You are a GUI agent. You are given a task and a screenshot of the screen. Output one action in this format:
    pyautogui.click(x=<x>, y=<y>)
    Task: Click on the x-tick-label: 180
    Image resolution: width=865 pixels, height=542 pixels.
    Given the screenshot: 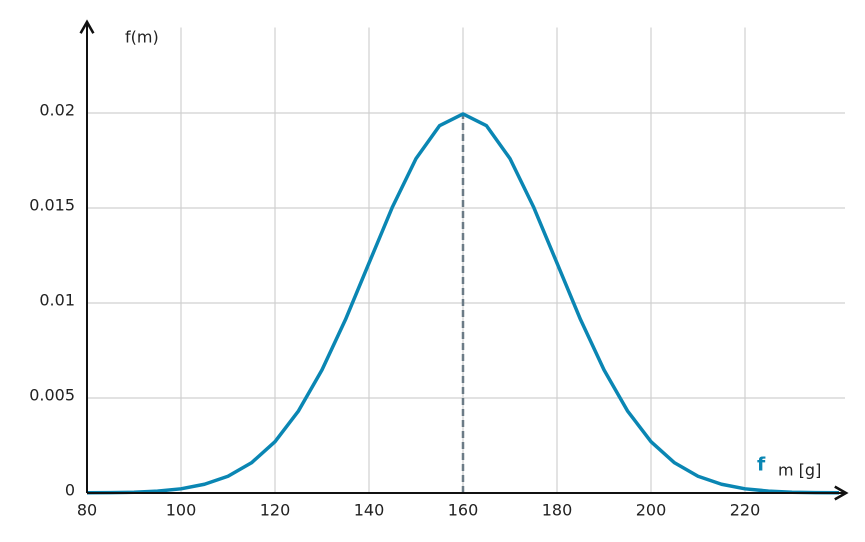 What is the action you would take?
    pyautogui.click(x=557, y=510)
    